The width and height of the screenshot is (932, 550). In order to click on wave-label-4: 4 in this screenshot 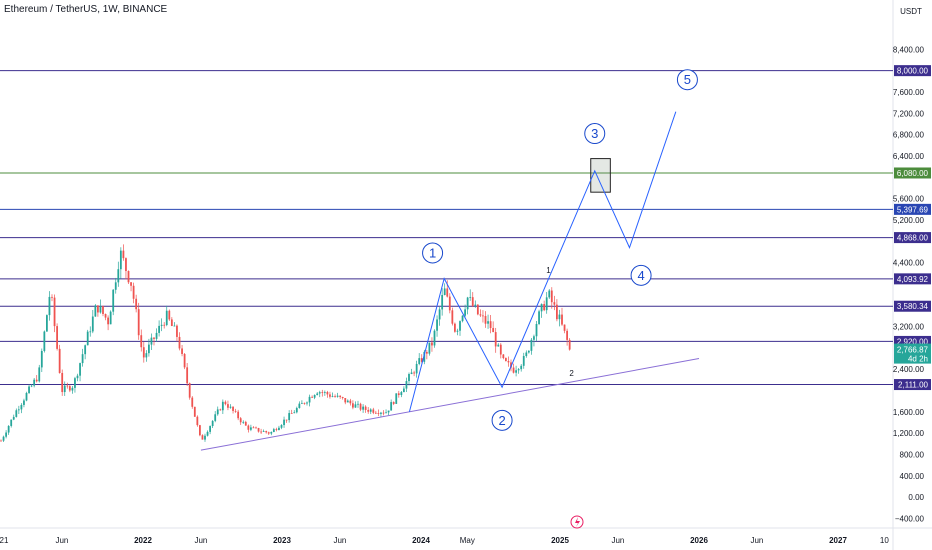, I will do `click(641, 275)`.